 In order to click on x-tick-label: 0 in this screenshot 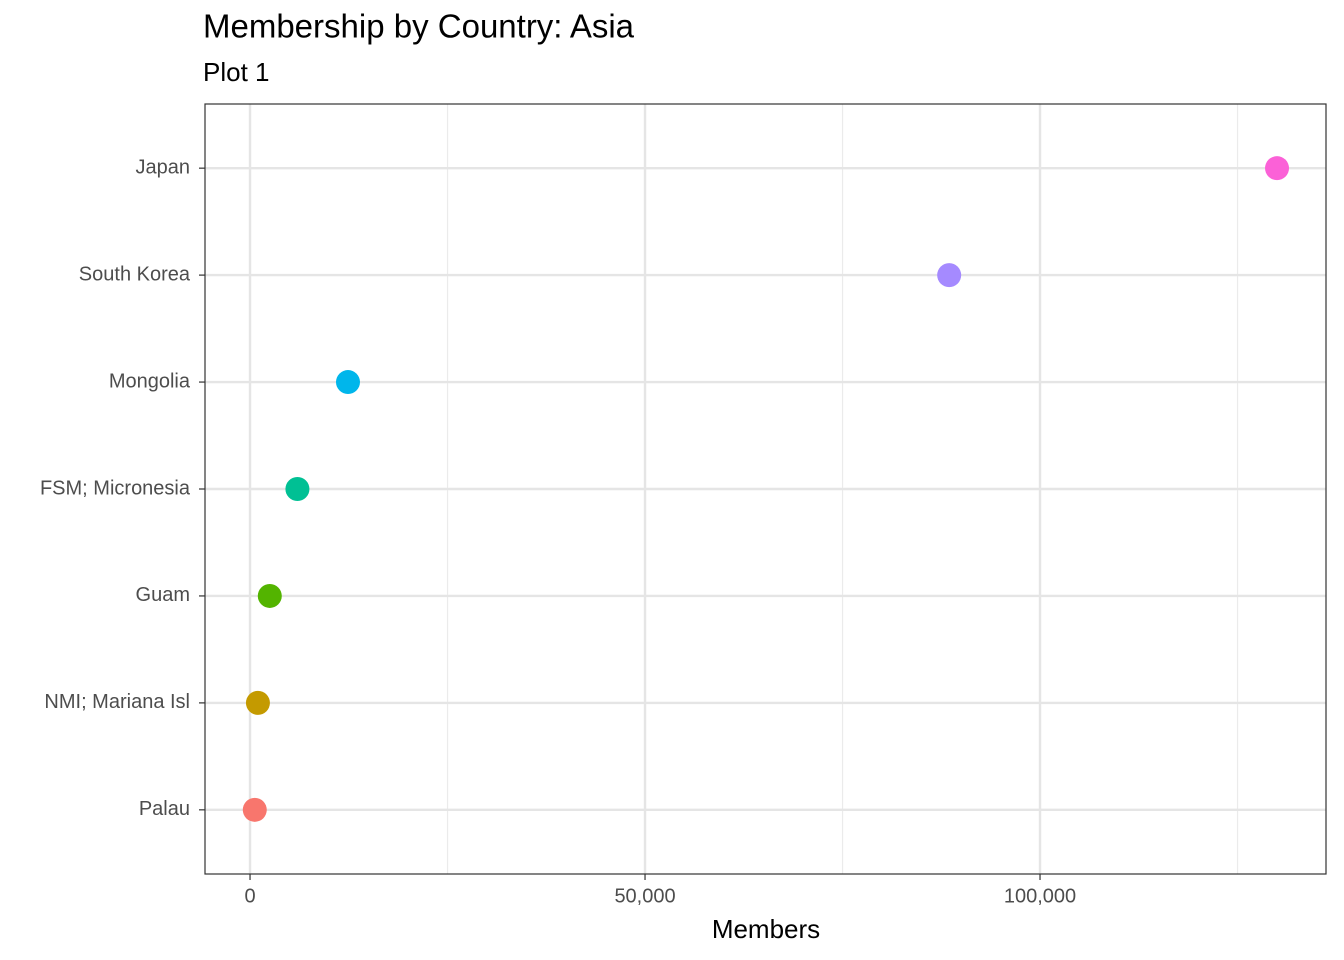, I will do `click(249, 896)`.